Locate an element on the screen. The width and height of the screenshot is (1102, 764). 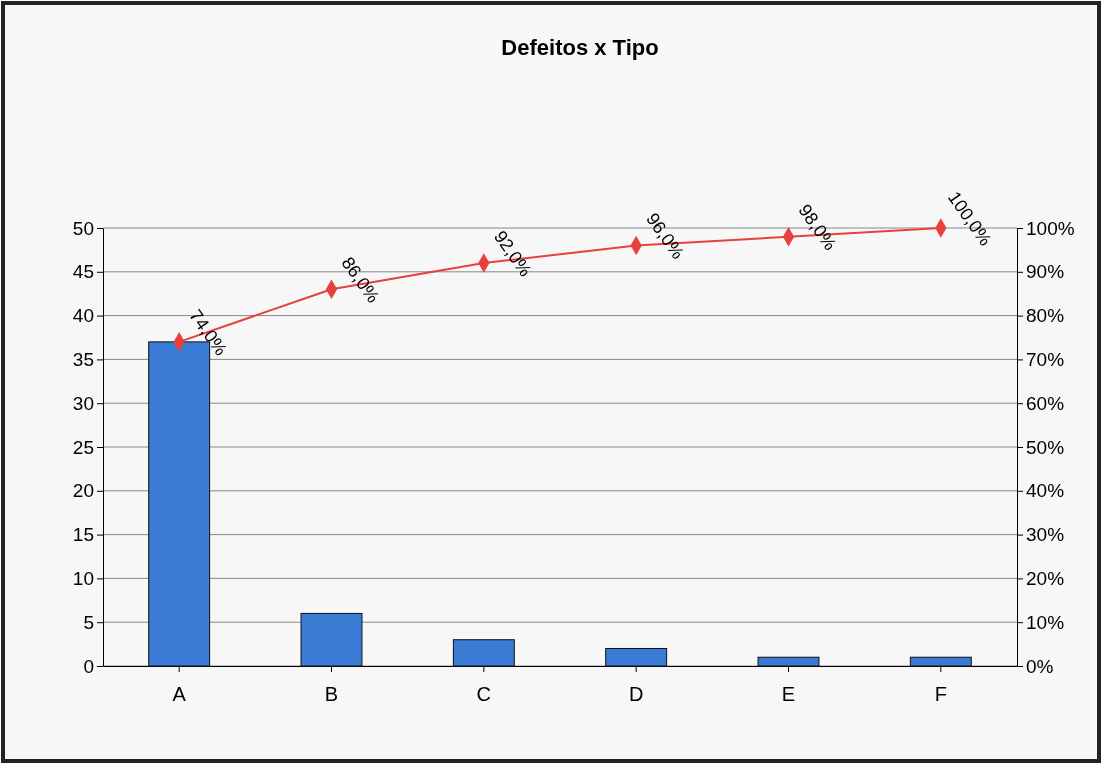
y-tick-label: 5 is located at coordinates (88, 622).